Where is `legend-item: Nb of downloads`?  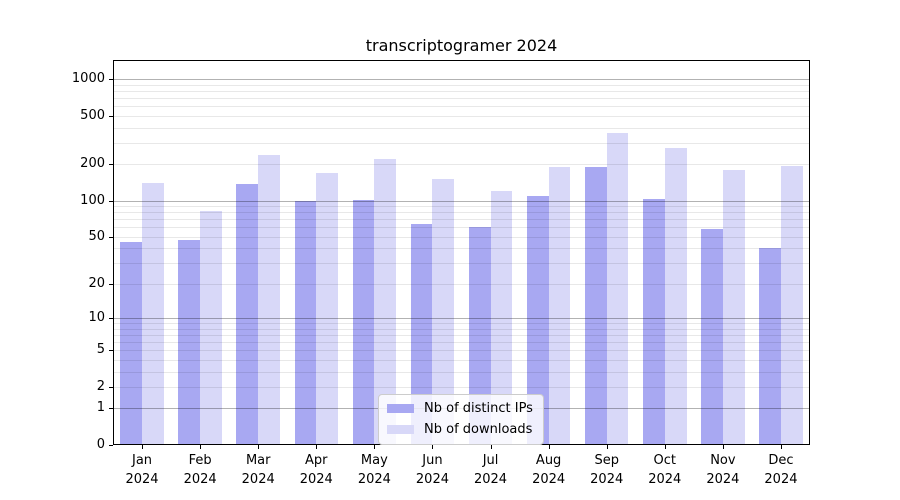 legend-item: Nb of downloads is located at coordinates (460, 429).